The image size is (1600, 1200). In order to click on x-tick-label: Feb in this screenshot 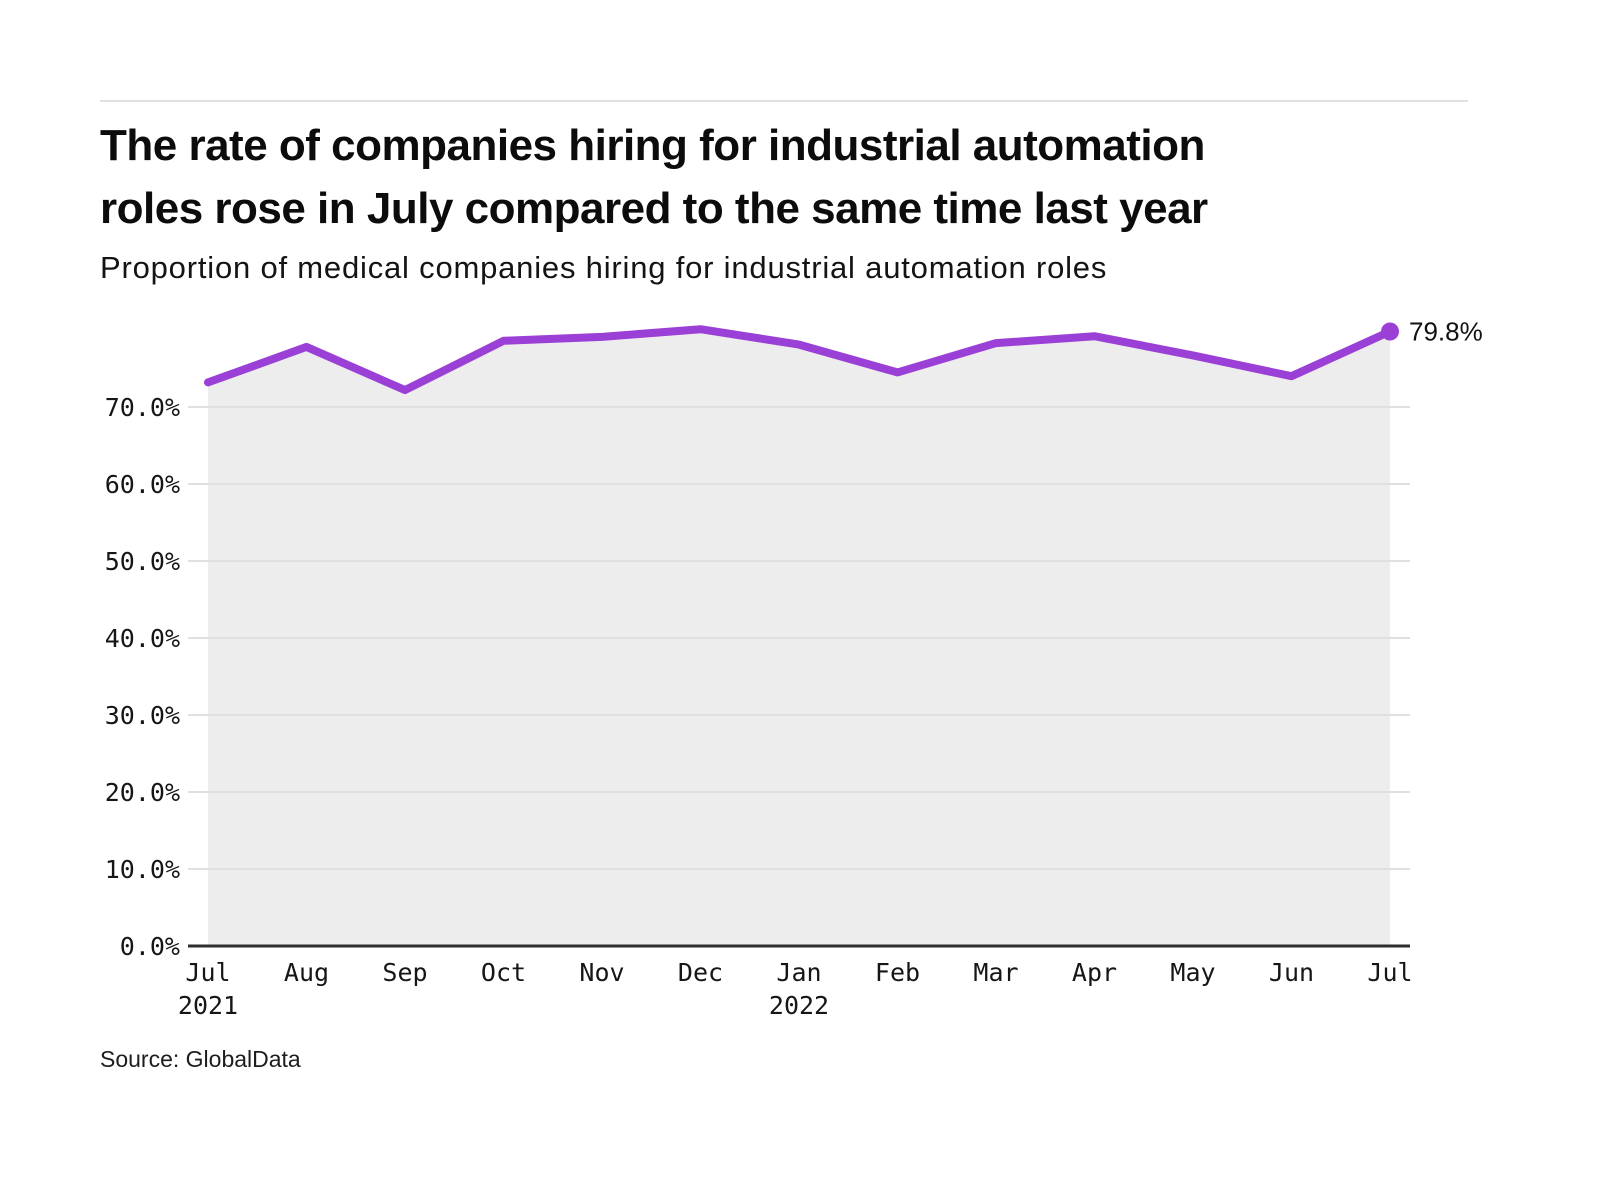, I will do `click(897, 972)`.